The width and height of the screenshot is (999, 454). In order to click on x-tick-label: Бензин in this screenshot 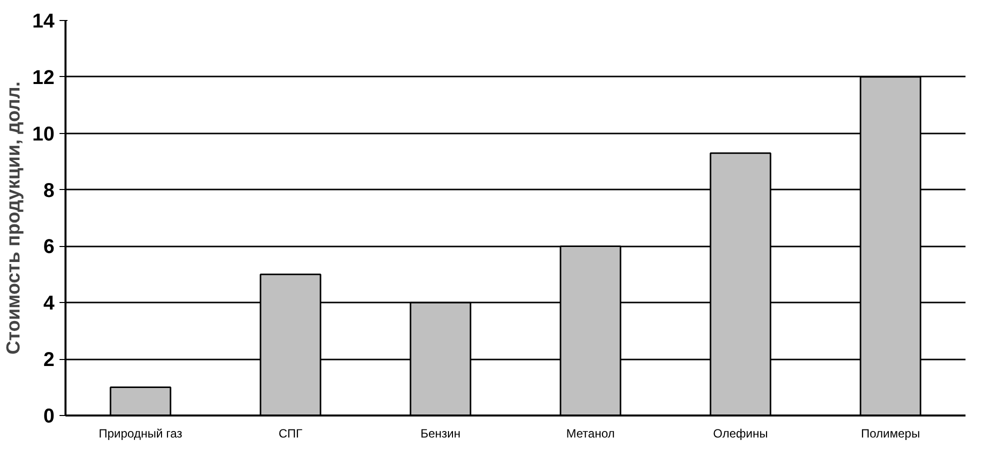, I will do `click(440, 433)`.